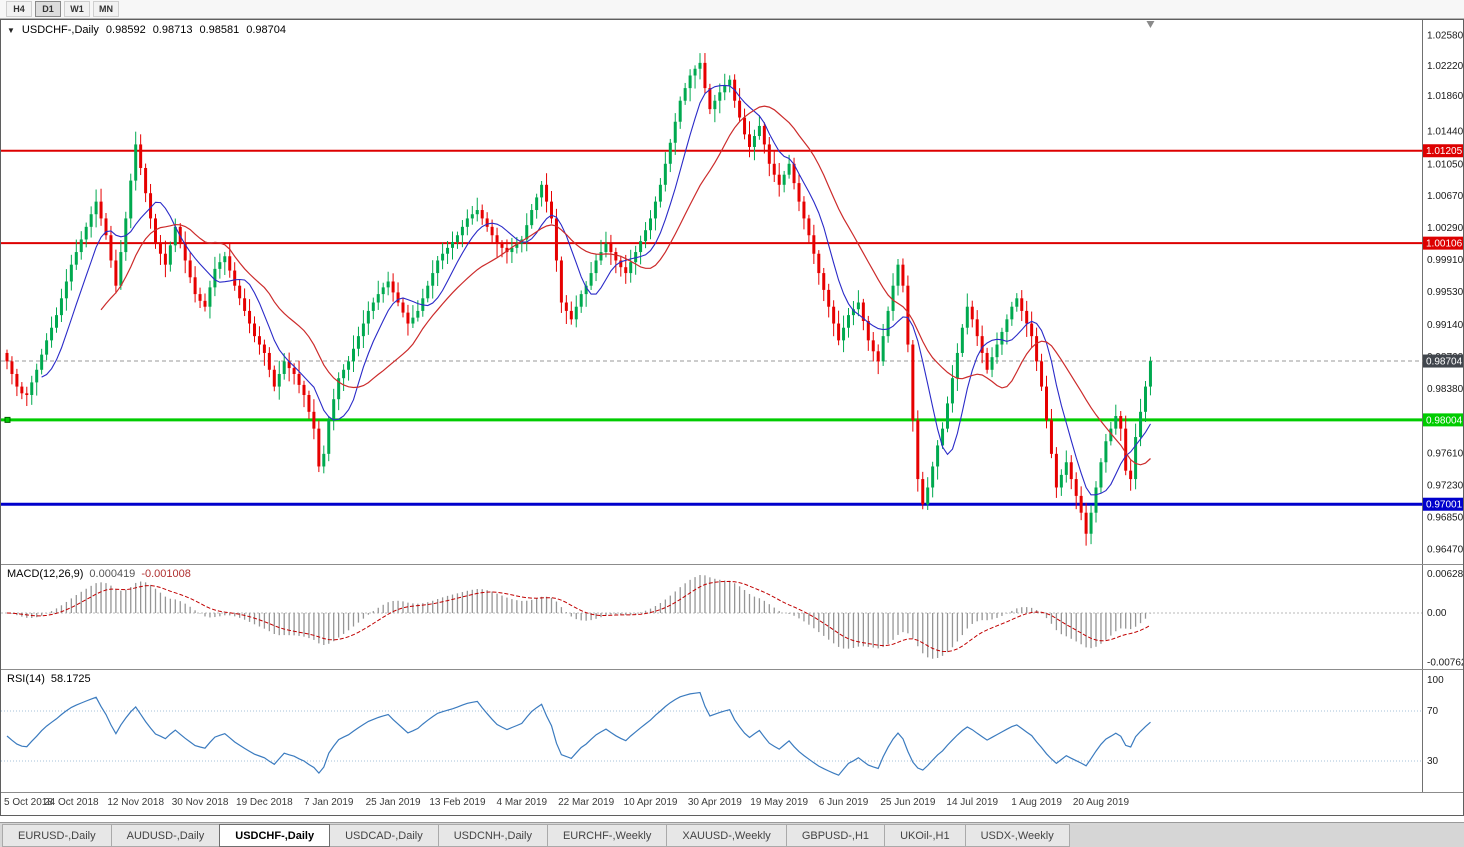 This screenshot has height=847, width=1464. I want to click on price-axis-tick: 1.00290, so click(1445, 228).